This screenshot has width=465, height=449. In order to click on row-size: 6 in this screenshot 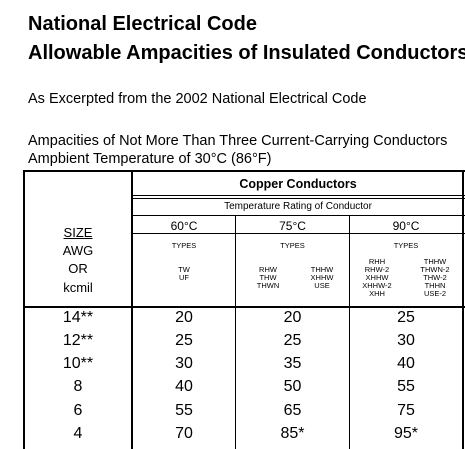, I will do `click(78, 410)`.